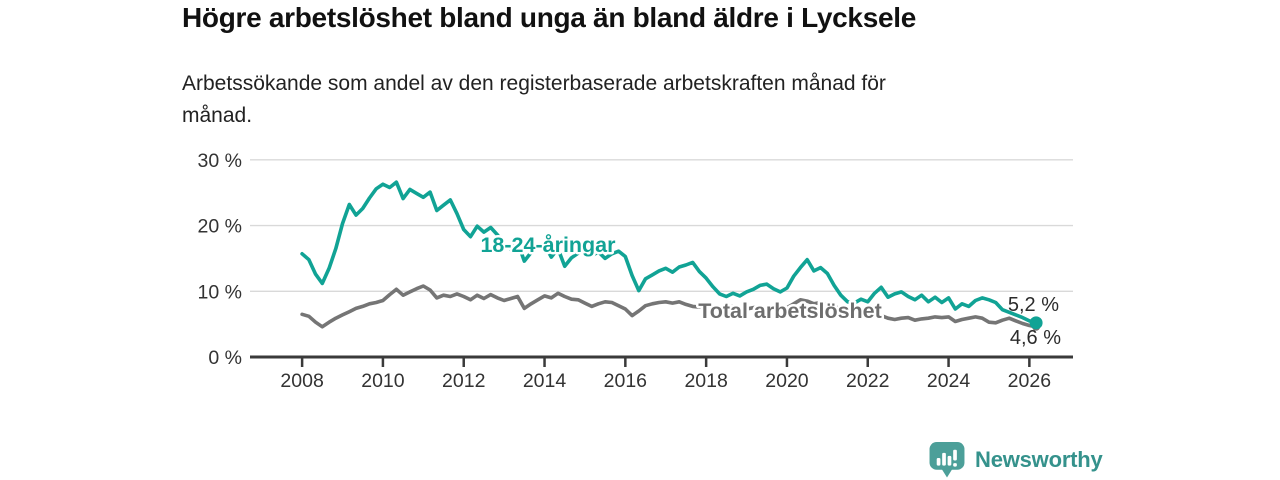 This screenshot has height=480, width=1280. I want to click on x-axis-label-2024: 2024, so click(949, 381).